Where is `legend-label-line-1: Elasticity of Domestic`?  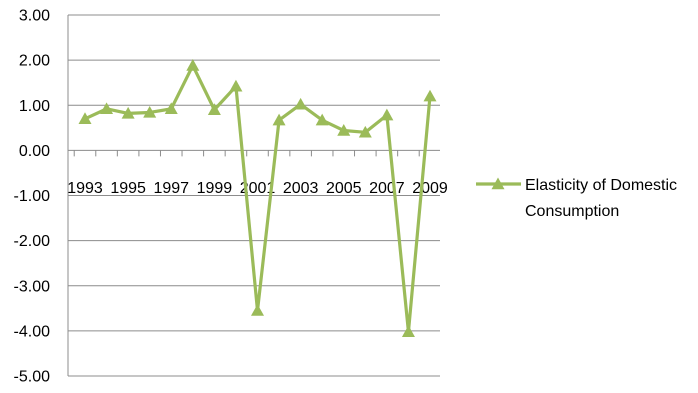
legend-label-line-1: Elasticity of Domestic is located at coordinates (601, 185).